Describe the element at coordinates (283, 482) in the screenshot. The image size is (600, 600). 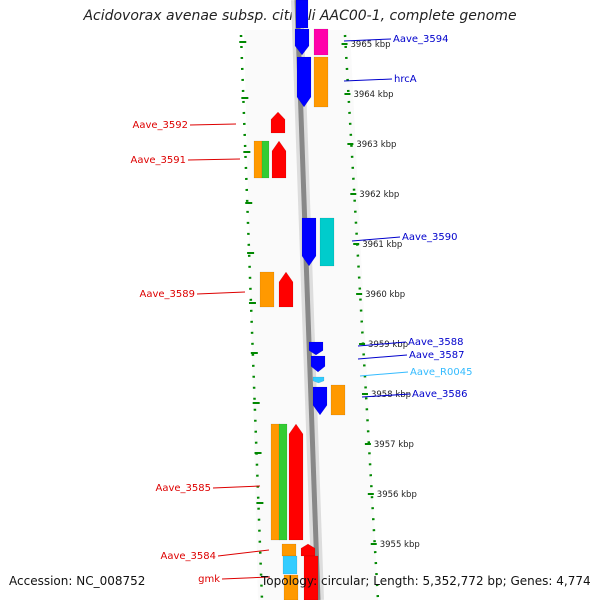
I see `gene-3585-green` at that location.